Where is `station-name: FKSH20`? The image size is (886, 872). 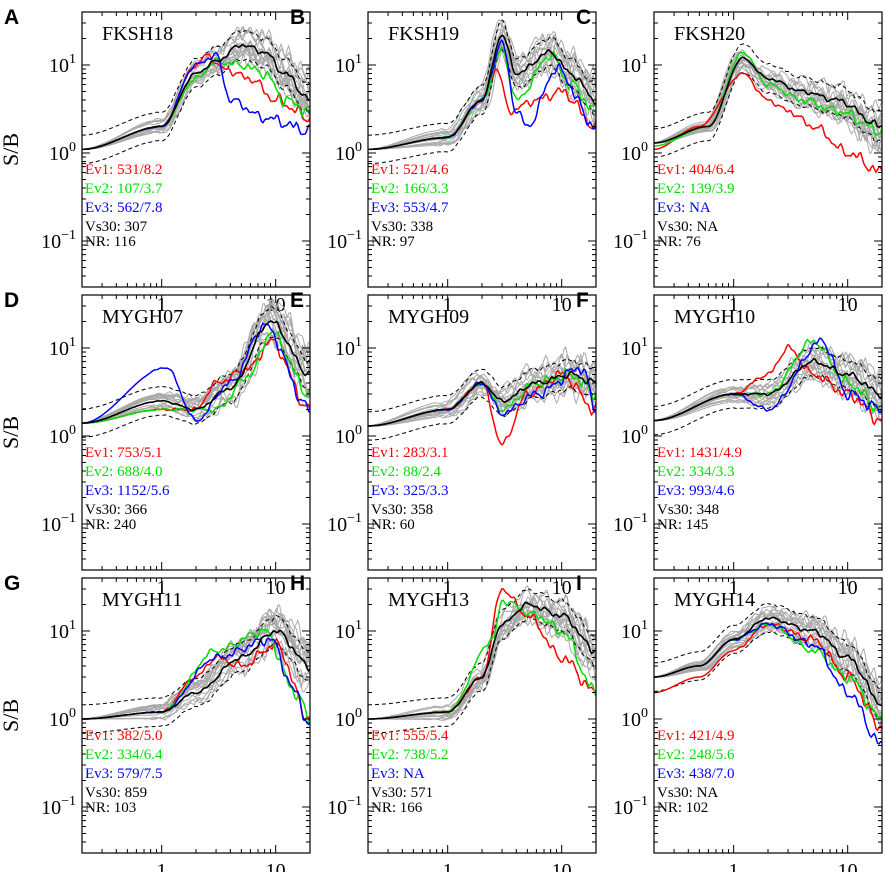
station-name: FKSH20 is located at coordinates (709, 34).